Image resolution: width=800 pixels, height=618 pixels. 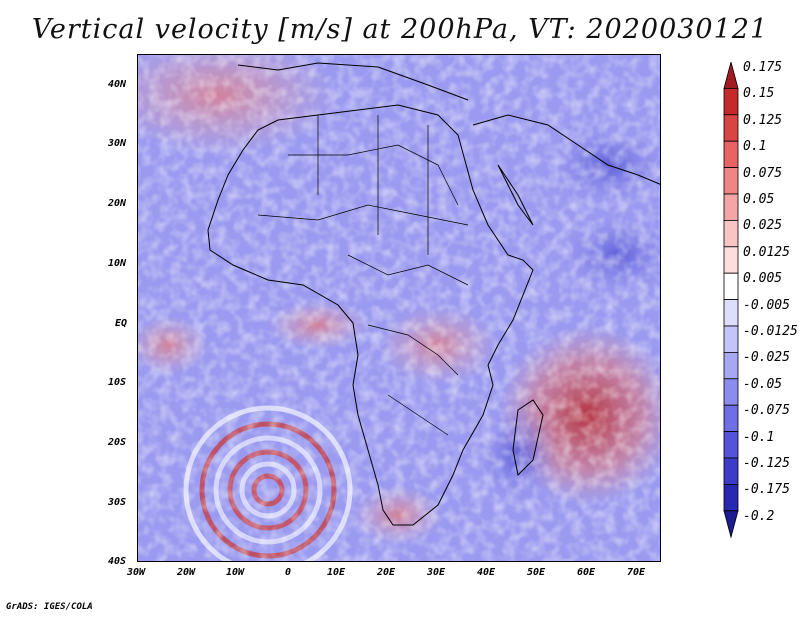 What do you see at coordinates (763, 226) in the screenshot?
I see `colorbar-label: 0.025` at bounding box center [763, 226].